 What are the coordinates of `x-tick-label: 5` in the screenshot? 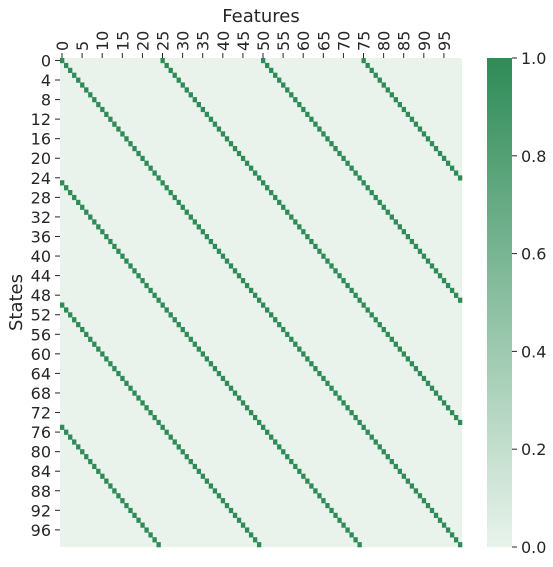 It's located at (82, 46).